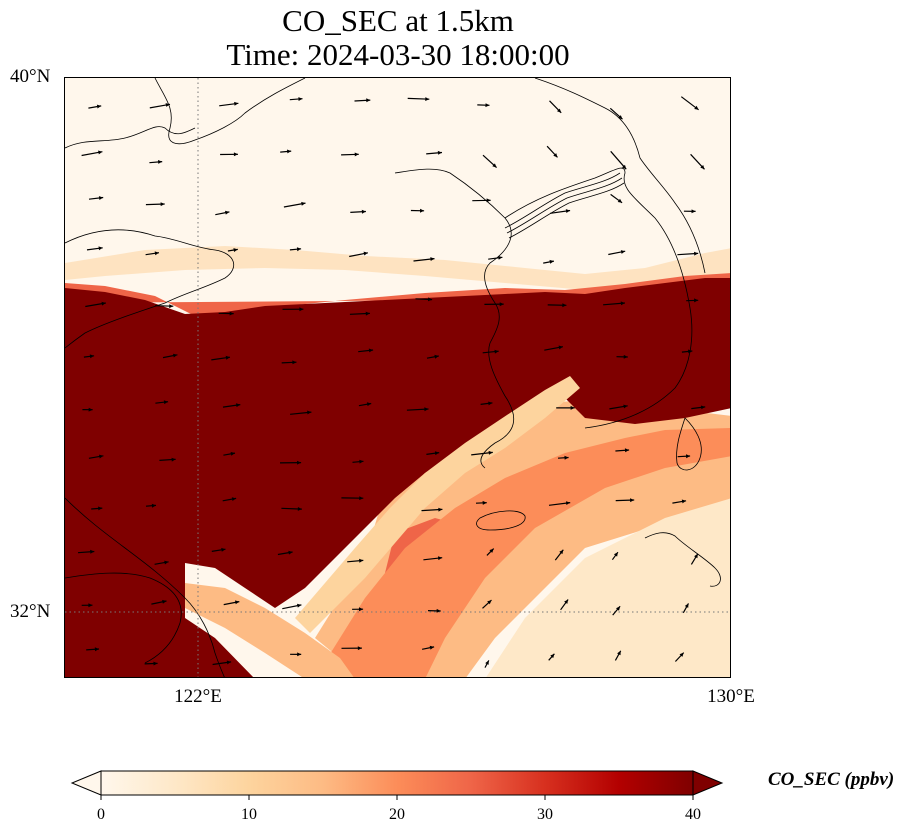  What do you see at coordinates (86, 783) in the screenshot?
I see `colorbar-extend-low` at bounding box center [86, 783].